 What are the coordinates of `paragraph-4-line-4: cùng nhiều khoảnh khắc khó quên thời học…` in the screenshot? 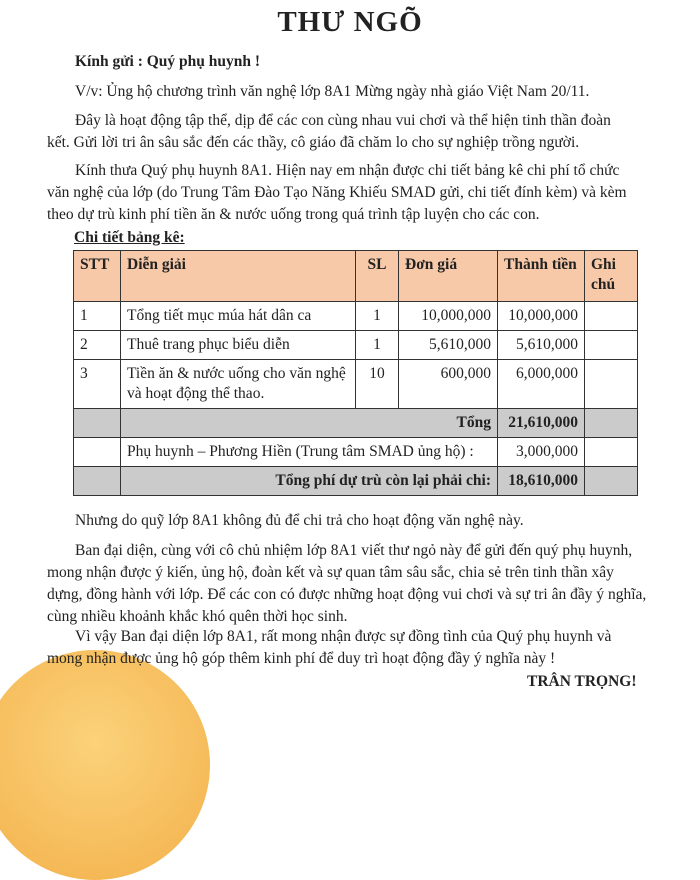 It's located at (197, 616).